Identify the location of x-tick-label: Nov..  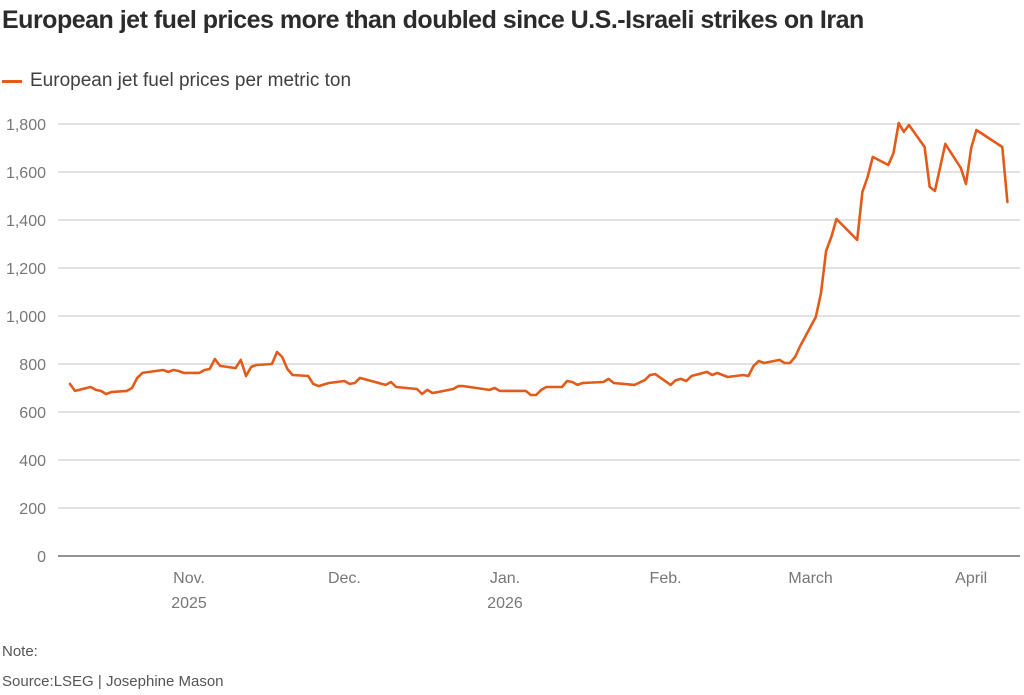
(189, 578).